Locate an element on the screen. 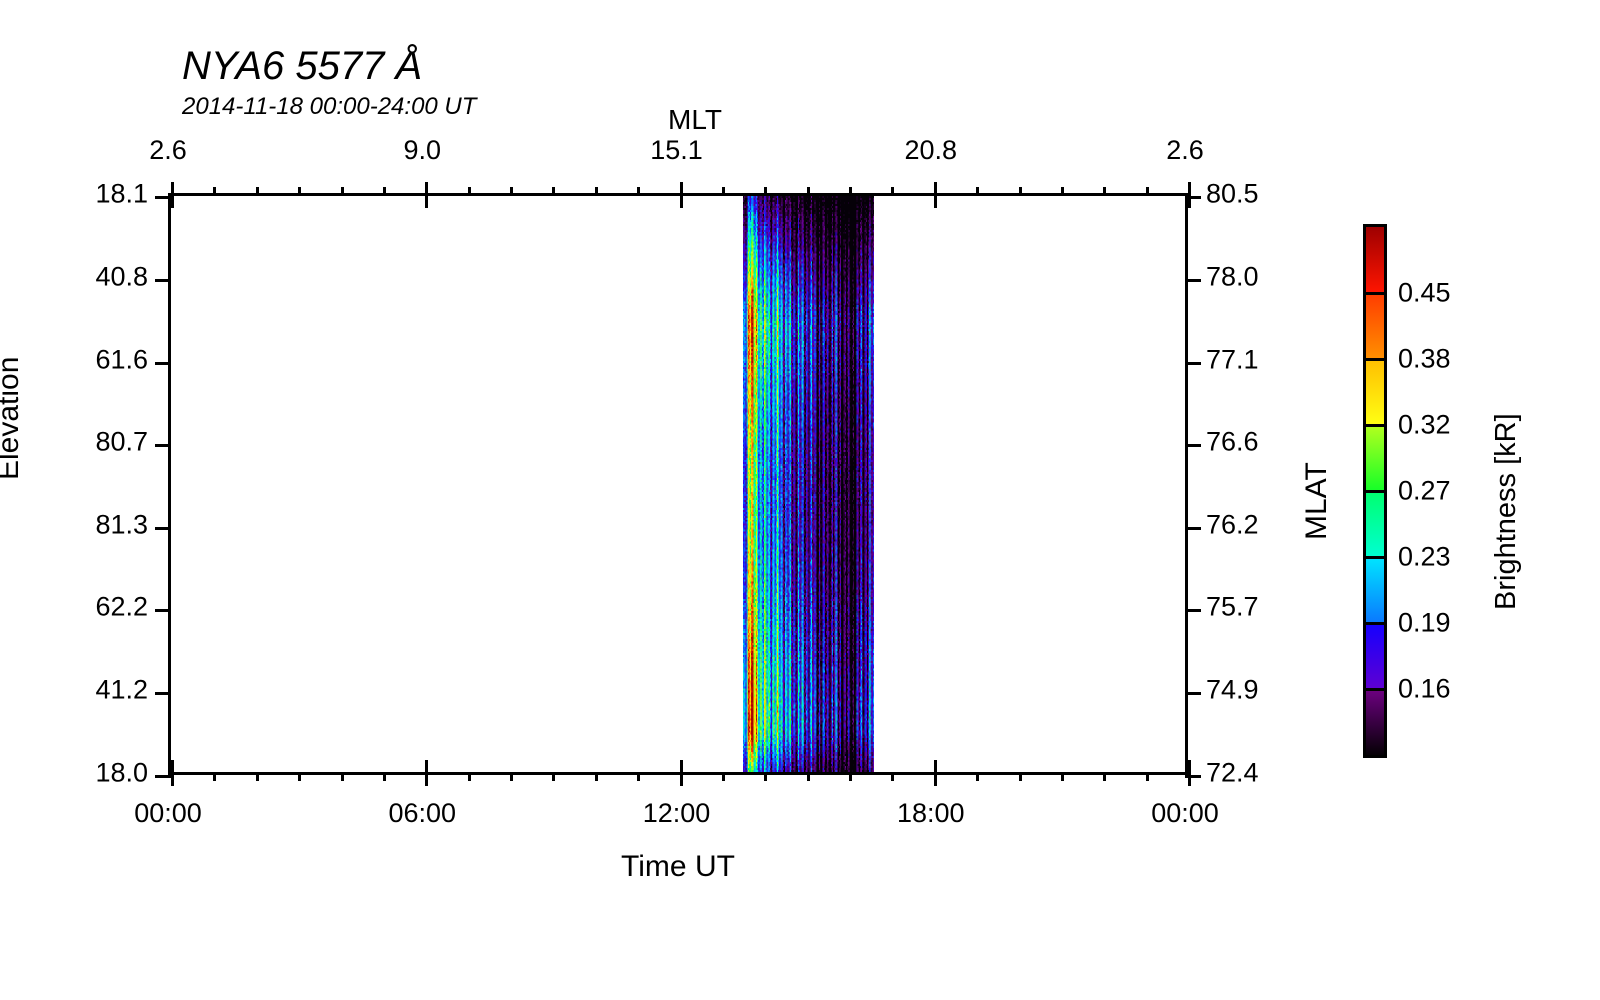 The image size is (1600, 1000). elevation-tick-label: 40.8 is located at coordinates (121, 276).